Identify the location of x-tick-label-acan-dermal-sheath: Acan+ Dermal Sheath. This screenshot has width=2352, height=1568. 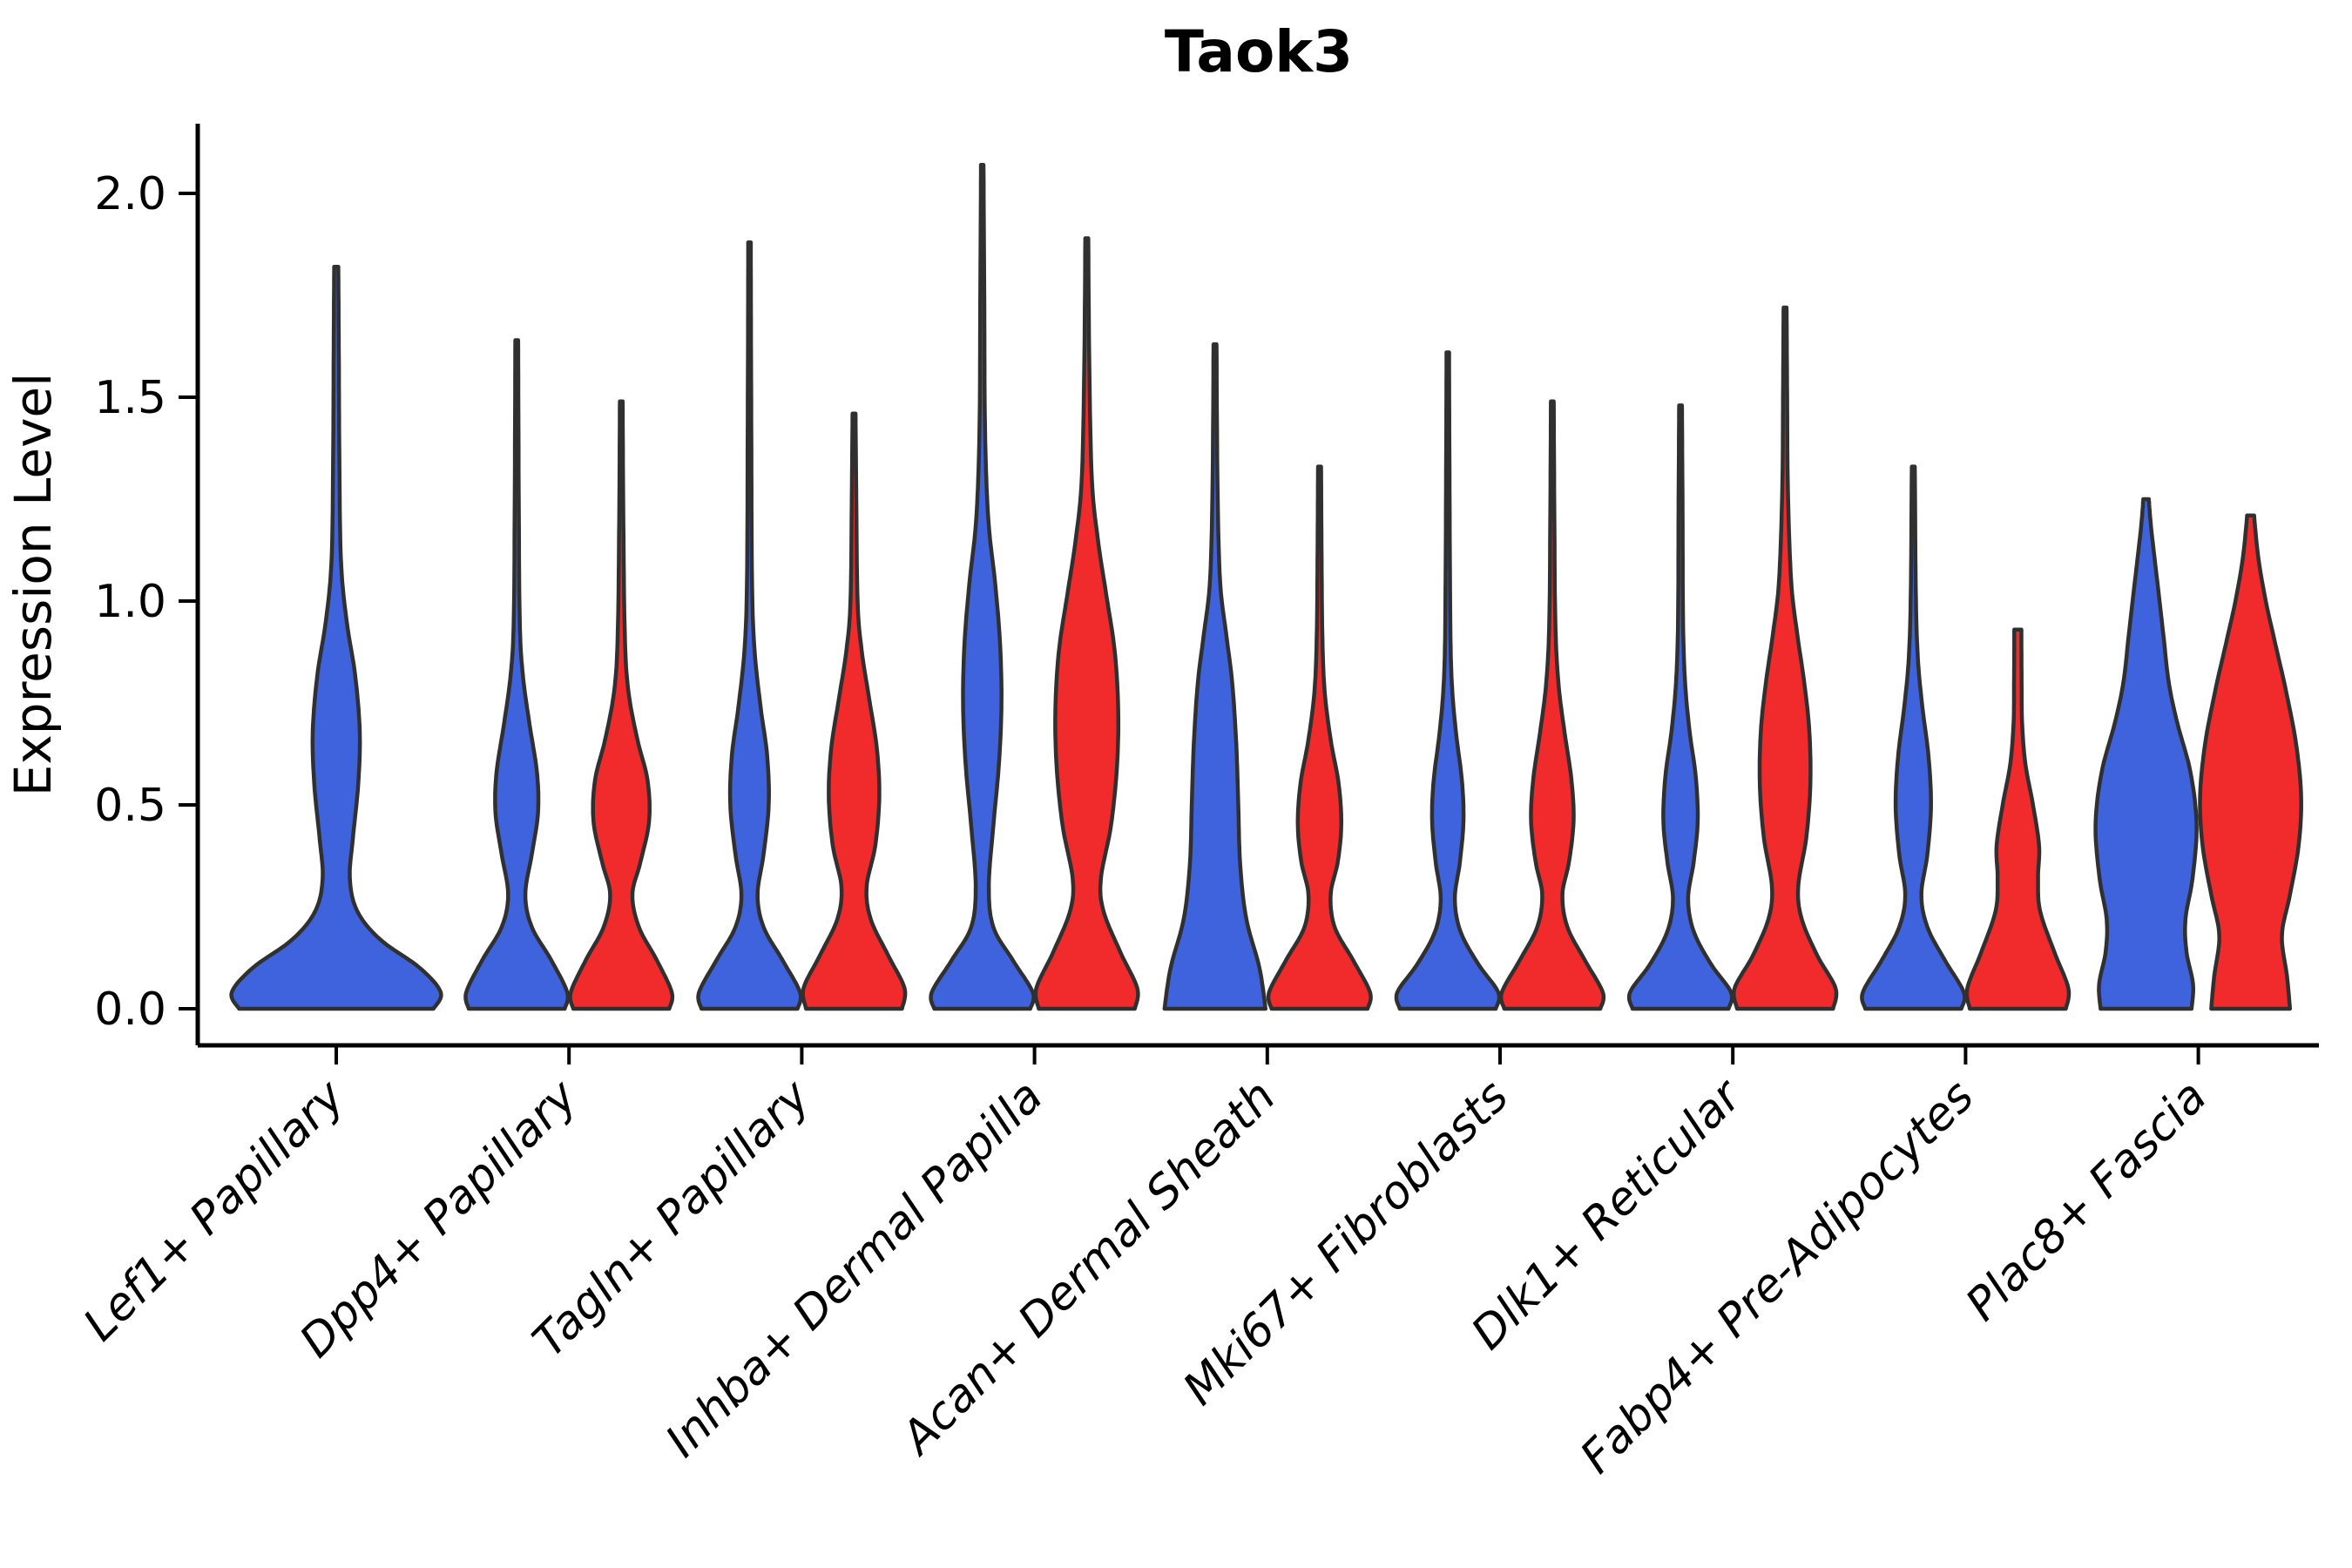
(1088, 1268).